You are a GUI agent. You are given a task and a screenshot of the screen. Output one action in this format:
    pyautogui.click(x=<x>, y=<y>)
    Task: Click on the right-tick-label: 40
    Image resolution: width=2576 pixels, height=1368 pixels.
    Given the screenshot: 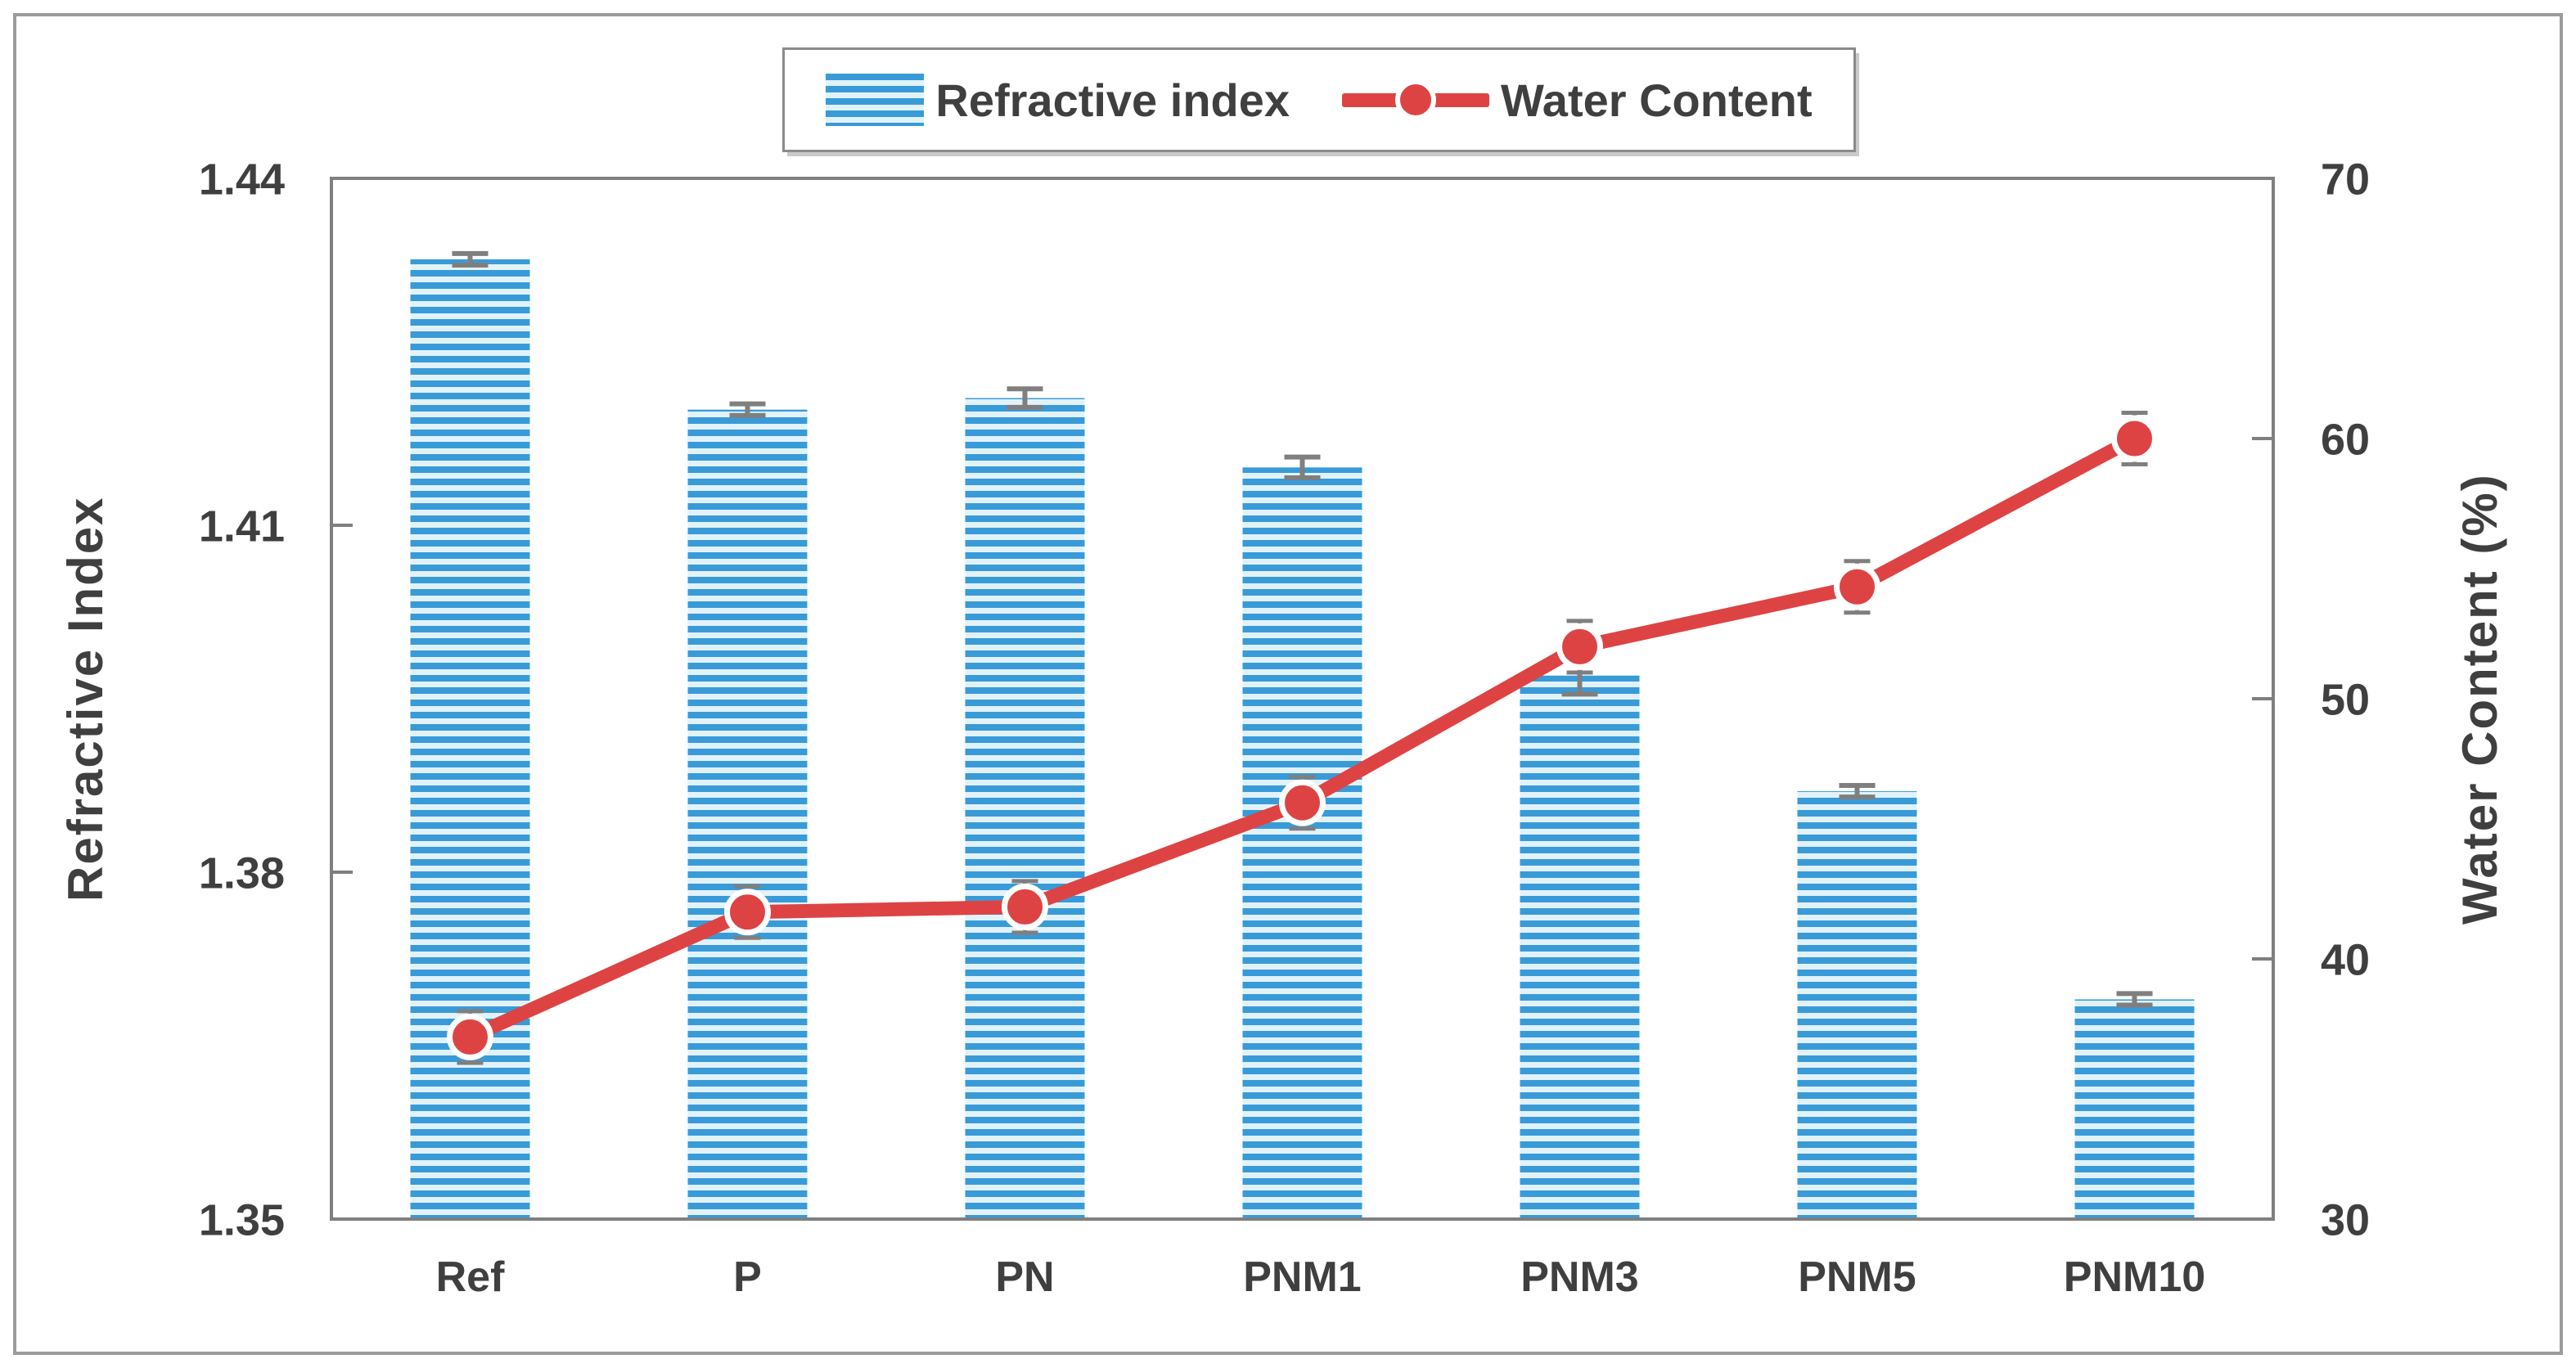 What is the action you would take?
    pyautogui.click(x=2345, y=960)
    